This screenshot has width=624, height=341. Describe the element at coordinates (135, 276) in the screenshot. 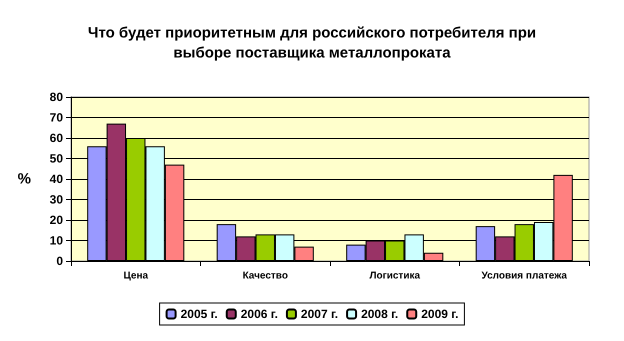

I see `x-tick-label: Цена` at that location.